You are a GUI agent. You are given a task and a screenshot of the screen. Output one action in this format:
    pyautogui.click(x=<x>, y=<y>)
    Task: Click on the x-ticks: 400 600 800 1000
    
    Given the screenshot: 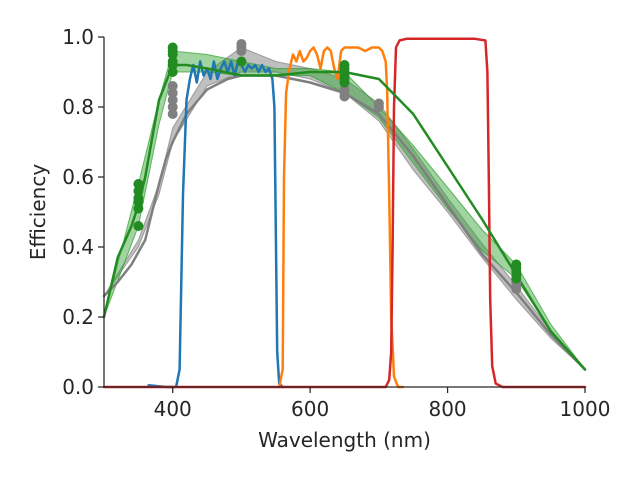 What is the action you would take?
    pyautogui.click(x=382, y=404)
    